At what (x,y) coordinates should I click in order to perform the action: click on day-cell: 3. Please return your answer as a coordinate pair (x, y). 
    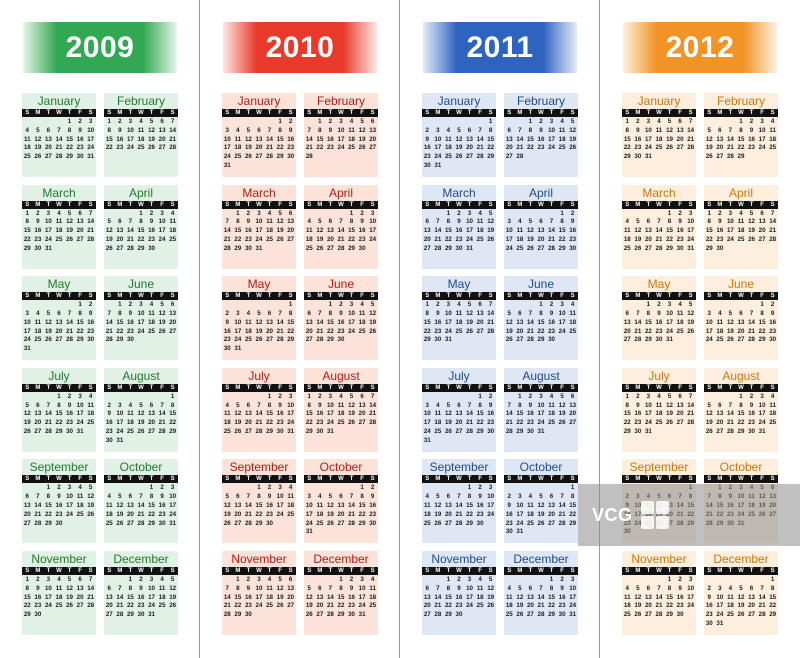
    Looking at the image, I should click on (259, 579).